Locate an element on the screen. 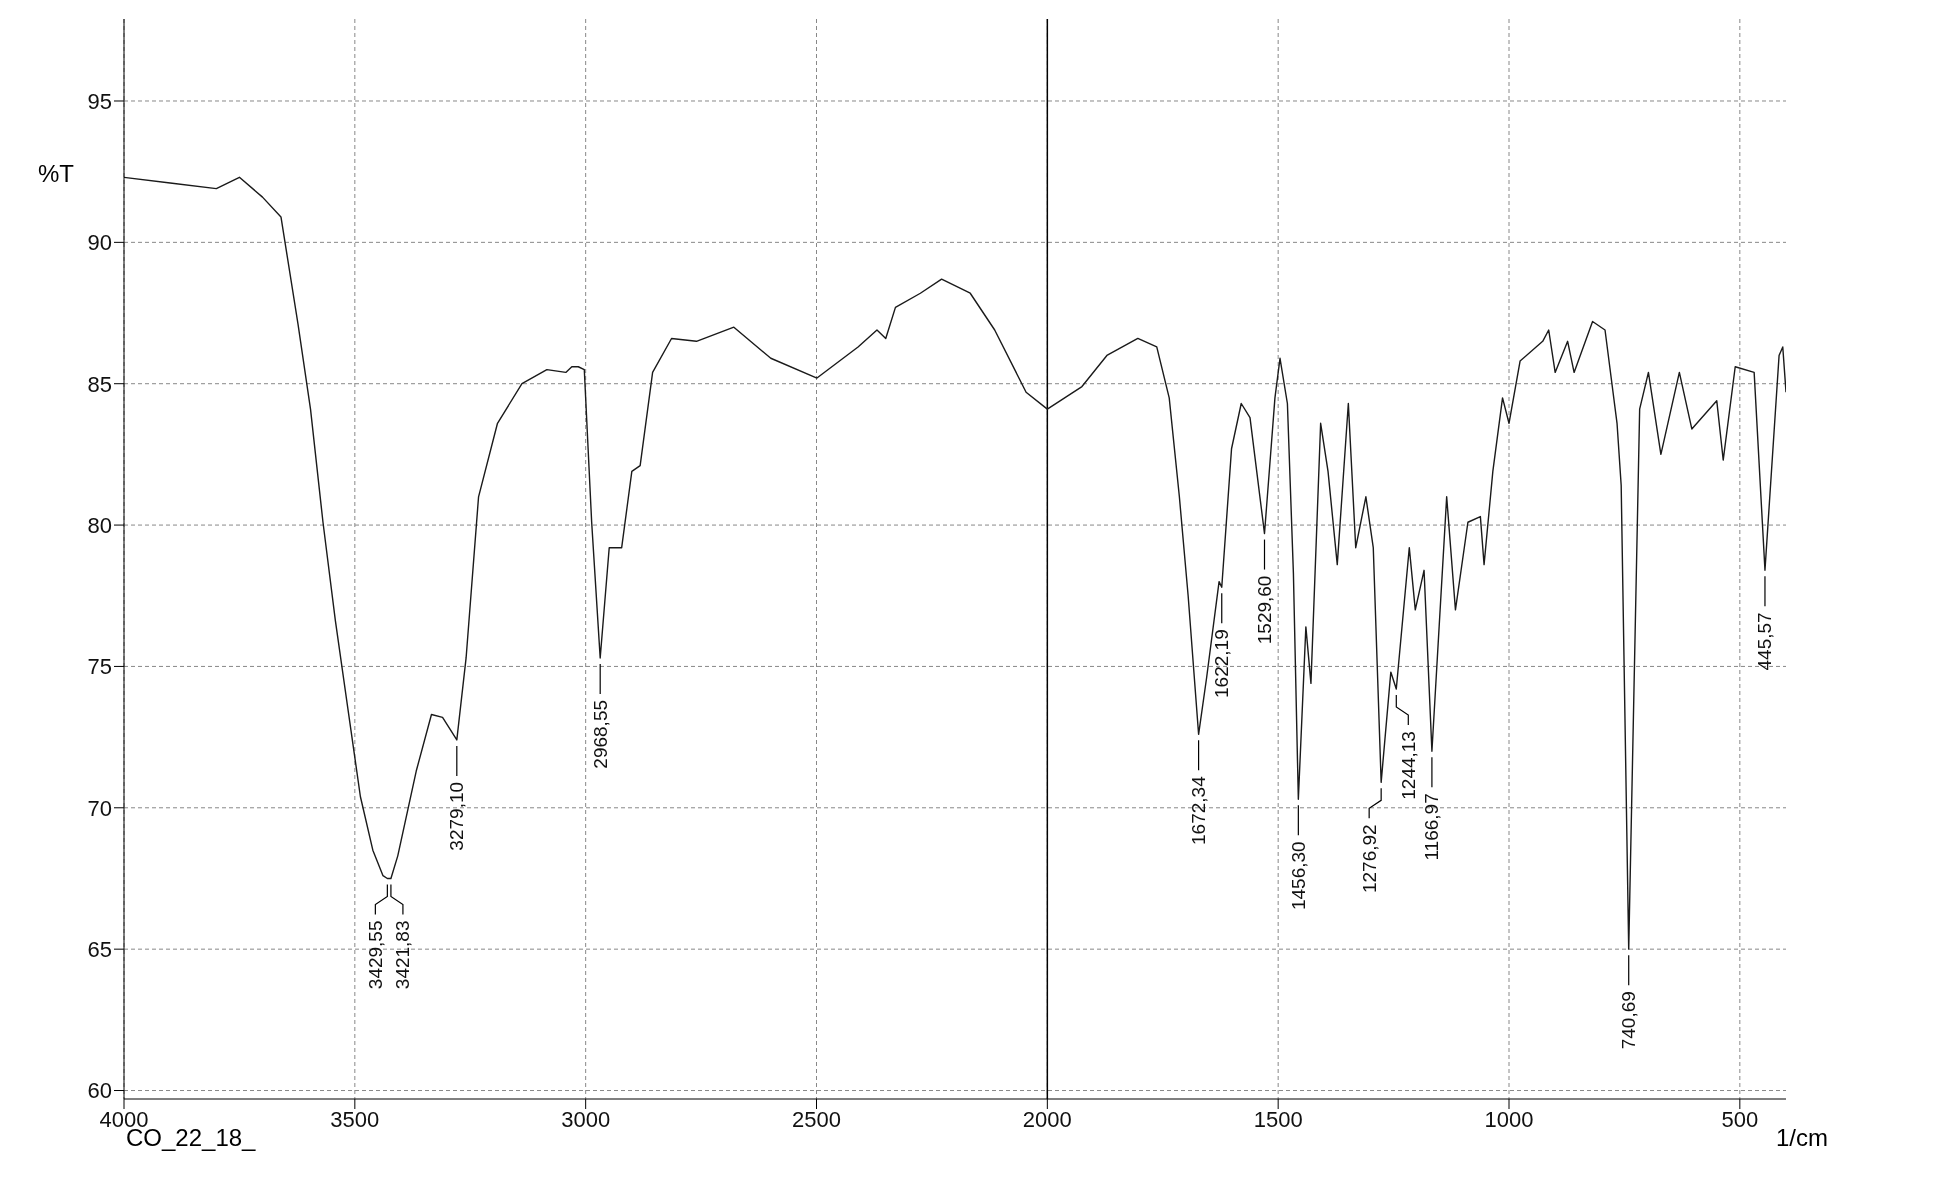 The width and height of the screenshot is (1948, 1192). annotation: 1244,13 is located at coordinates (1408, 765).